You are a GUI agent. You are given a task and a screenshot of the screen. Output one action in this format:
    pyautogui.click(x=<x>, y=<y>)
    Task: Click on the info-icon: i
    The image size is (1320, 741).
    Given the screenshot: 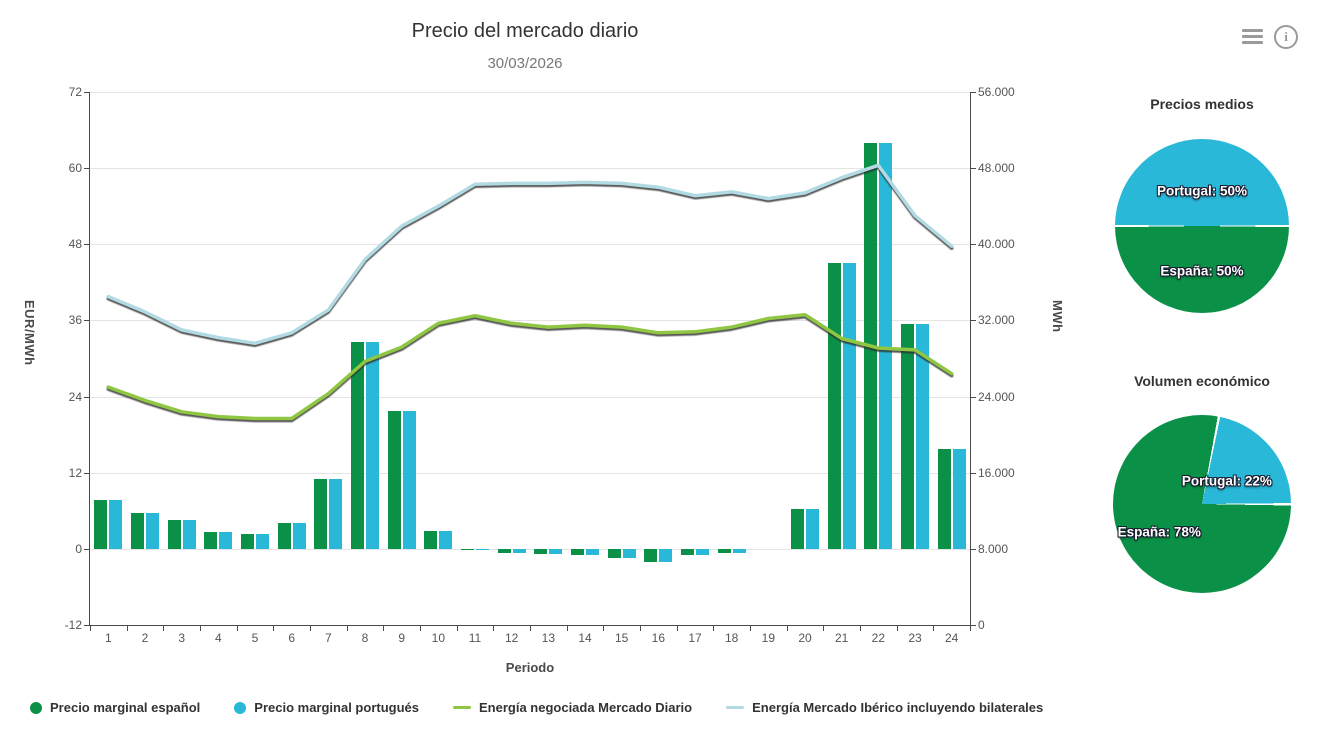 What is the action you would take?
    pyautogui.click(x=1286, y=37)
    